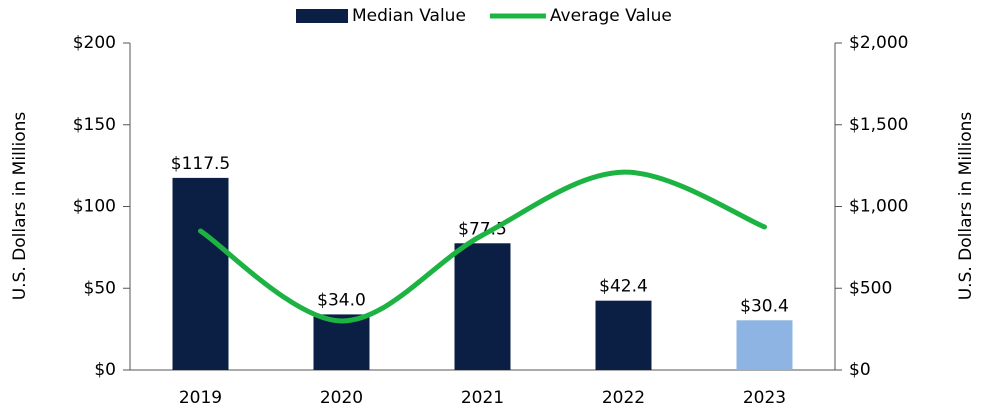 The image size is (984, 416). Describe the element at coordinates (623, 287) in the screenshot. I see `data-label: $42.4` at that location.